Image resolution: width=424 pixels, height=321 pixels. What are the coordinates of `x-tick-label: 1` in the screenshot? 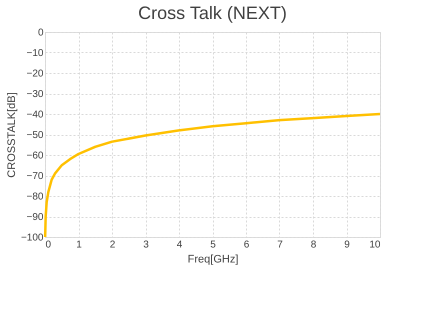 It's located at (79, 245).